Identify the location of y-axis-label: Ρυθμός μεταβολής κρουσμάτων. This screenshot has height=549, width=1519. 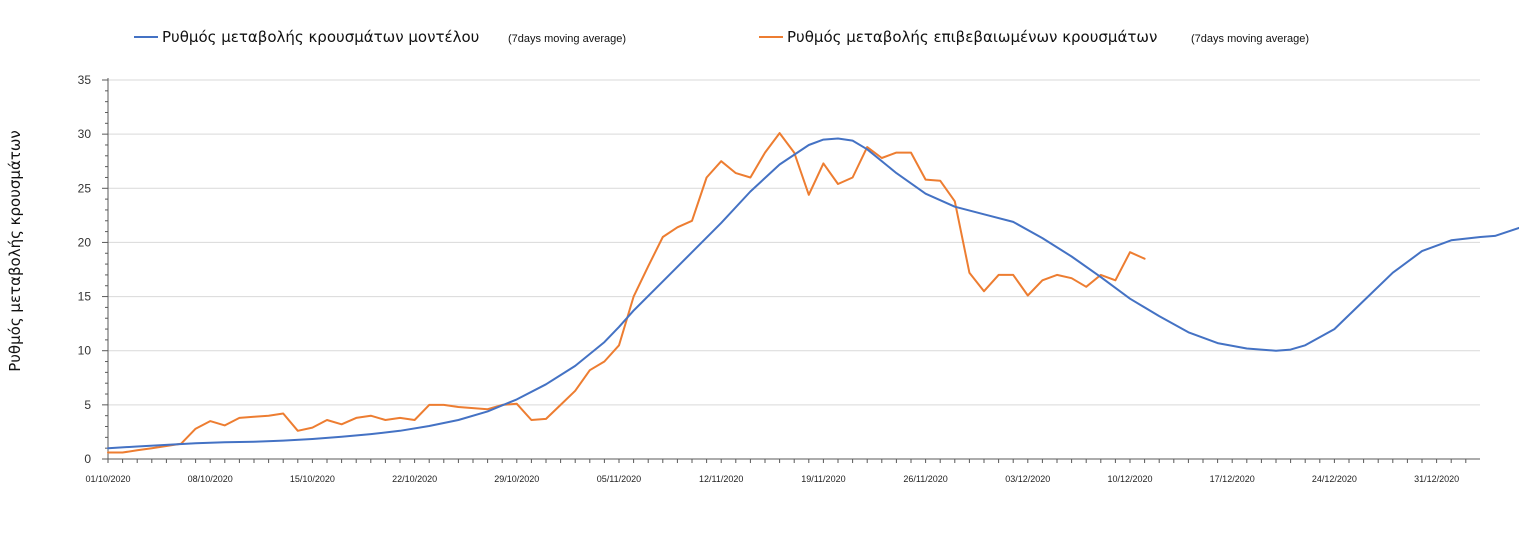
(15, 251).